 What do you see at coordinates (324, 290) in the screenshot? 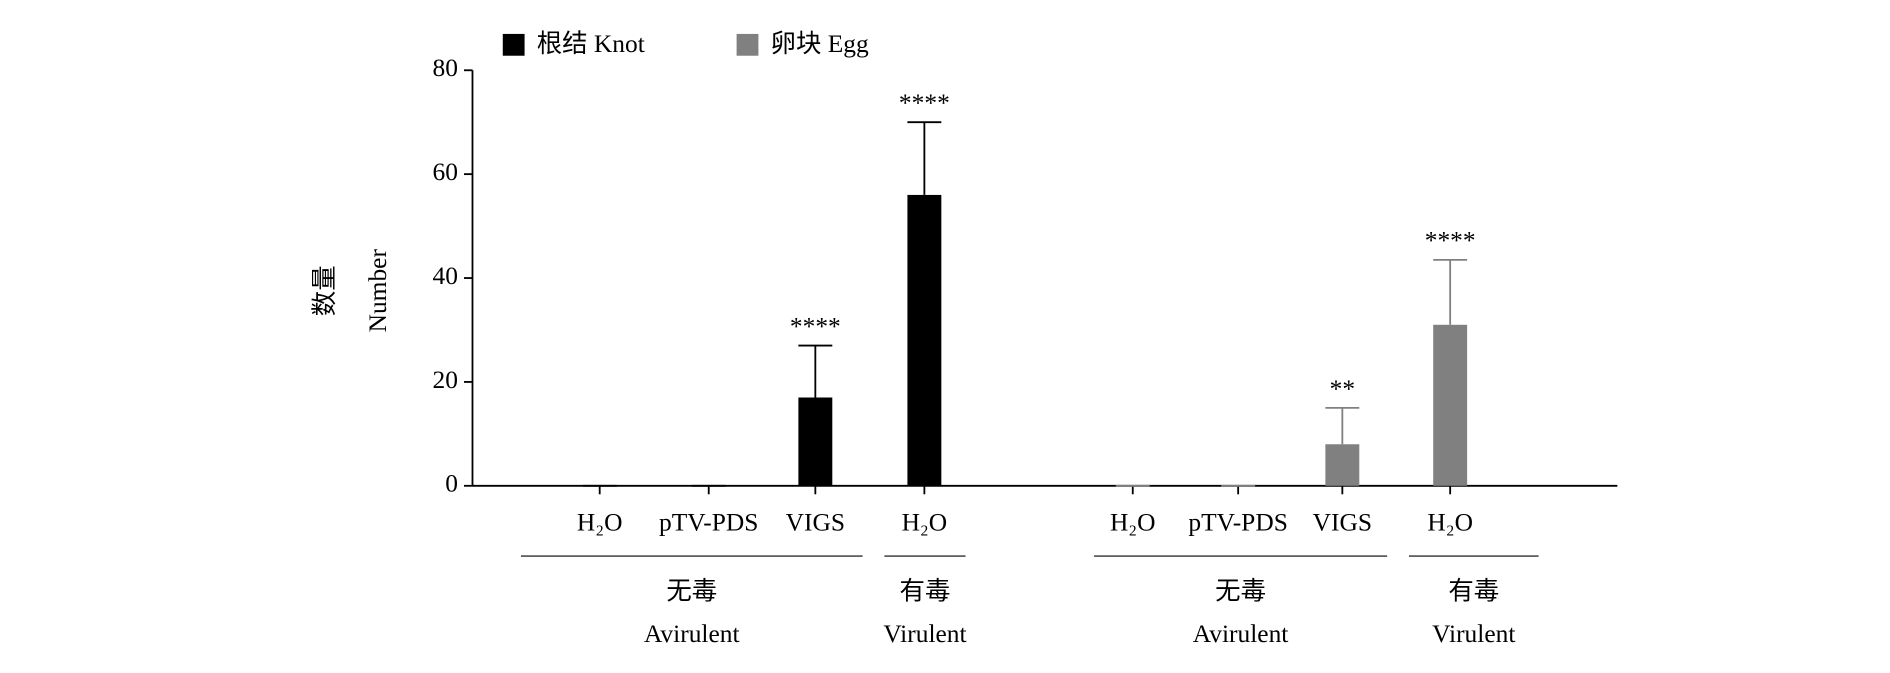
I see `y-axis-label-zh: 数量` at bounding box center [324, 290].